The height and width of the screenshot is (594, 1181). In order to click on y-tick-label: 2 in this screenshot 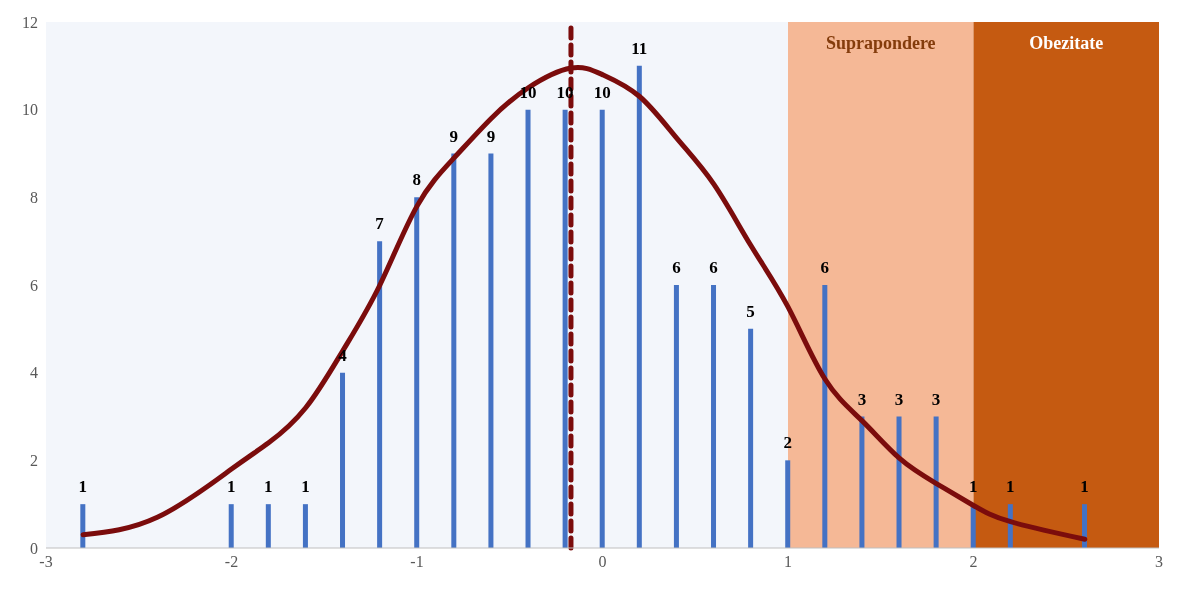, I will do `click(34, 461)`.